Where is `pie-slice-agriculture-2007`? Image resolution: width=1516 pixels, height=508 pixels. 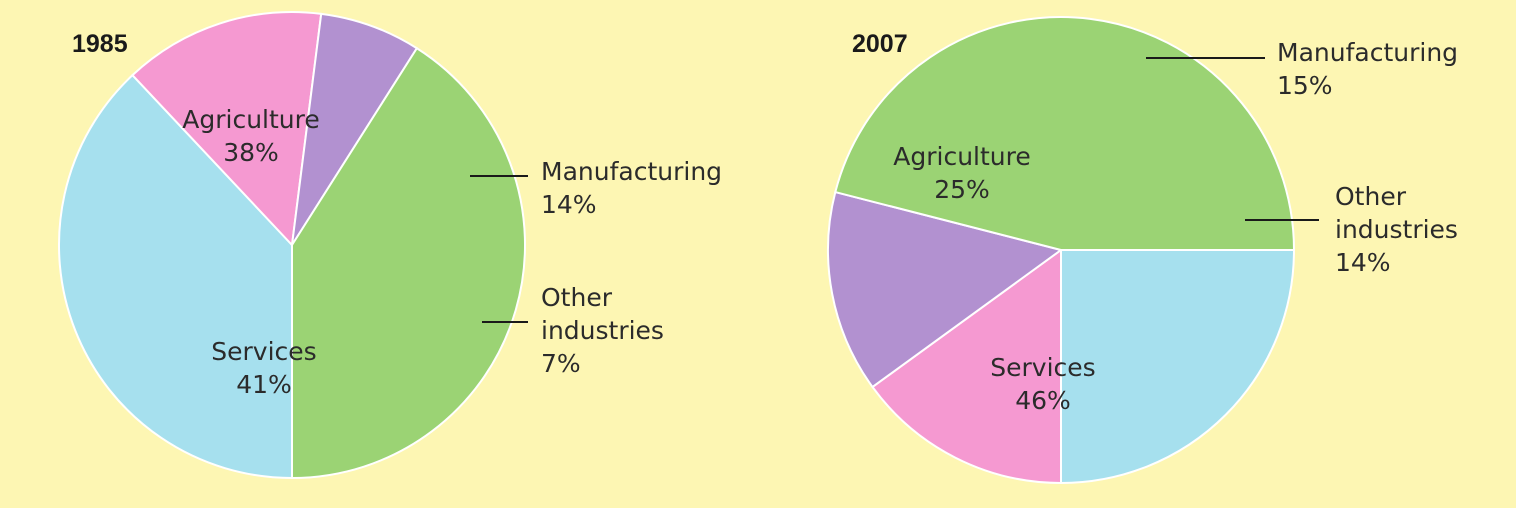
pie-slice-agriculture-2007 is located at coordinates (1178, 367).